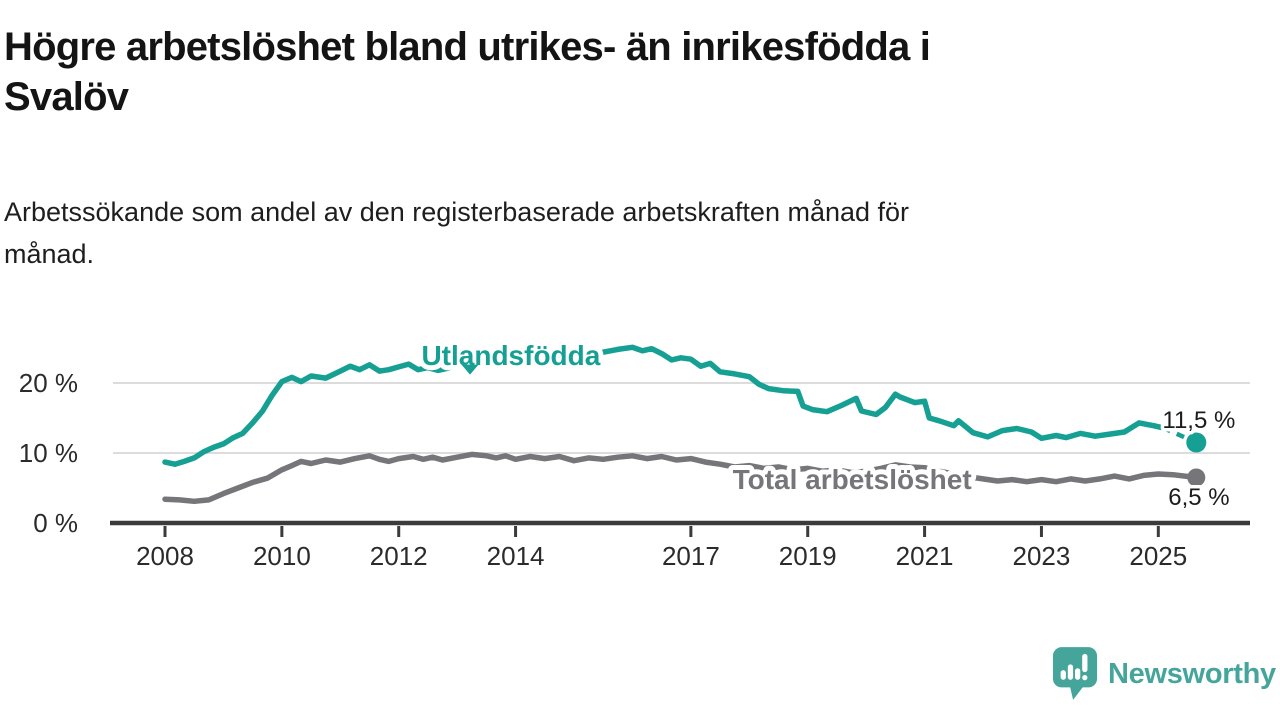 Image resolution: width=1280 pixels, height=720 pixels. I want to click on series-label-total-arbetsloshet: Total arbetslöshet, so click(852, 479).